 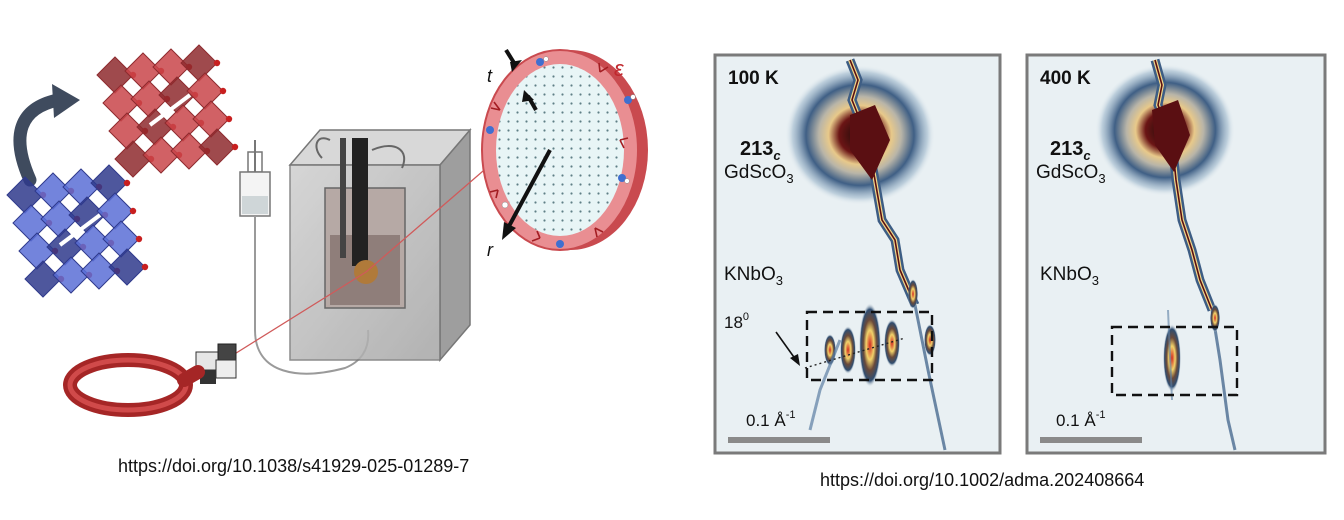 I want to click on red-perovskite-lattice, so click(x=167, y=111).